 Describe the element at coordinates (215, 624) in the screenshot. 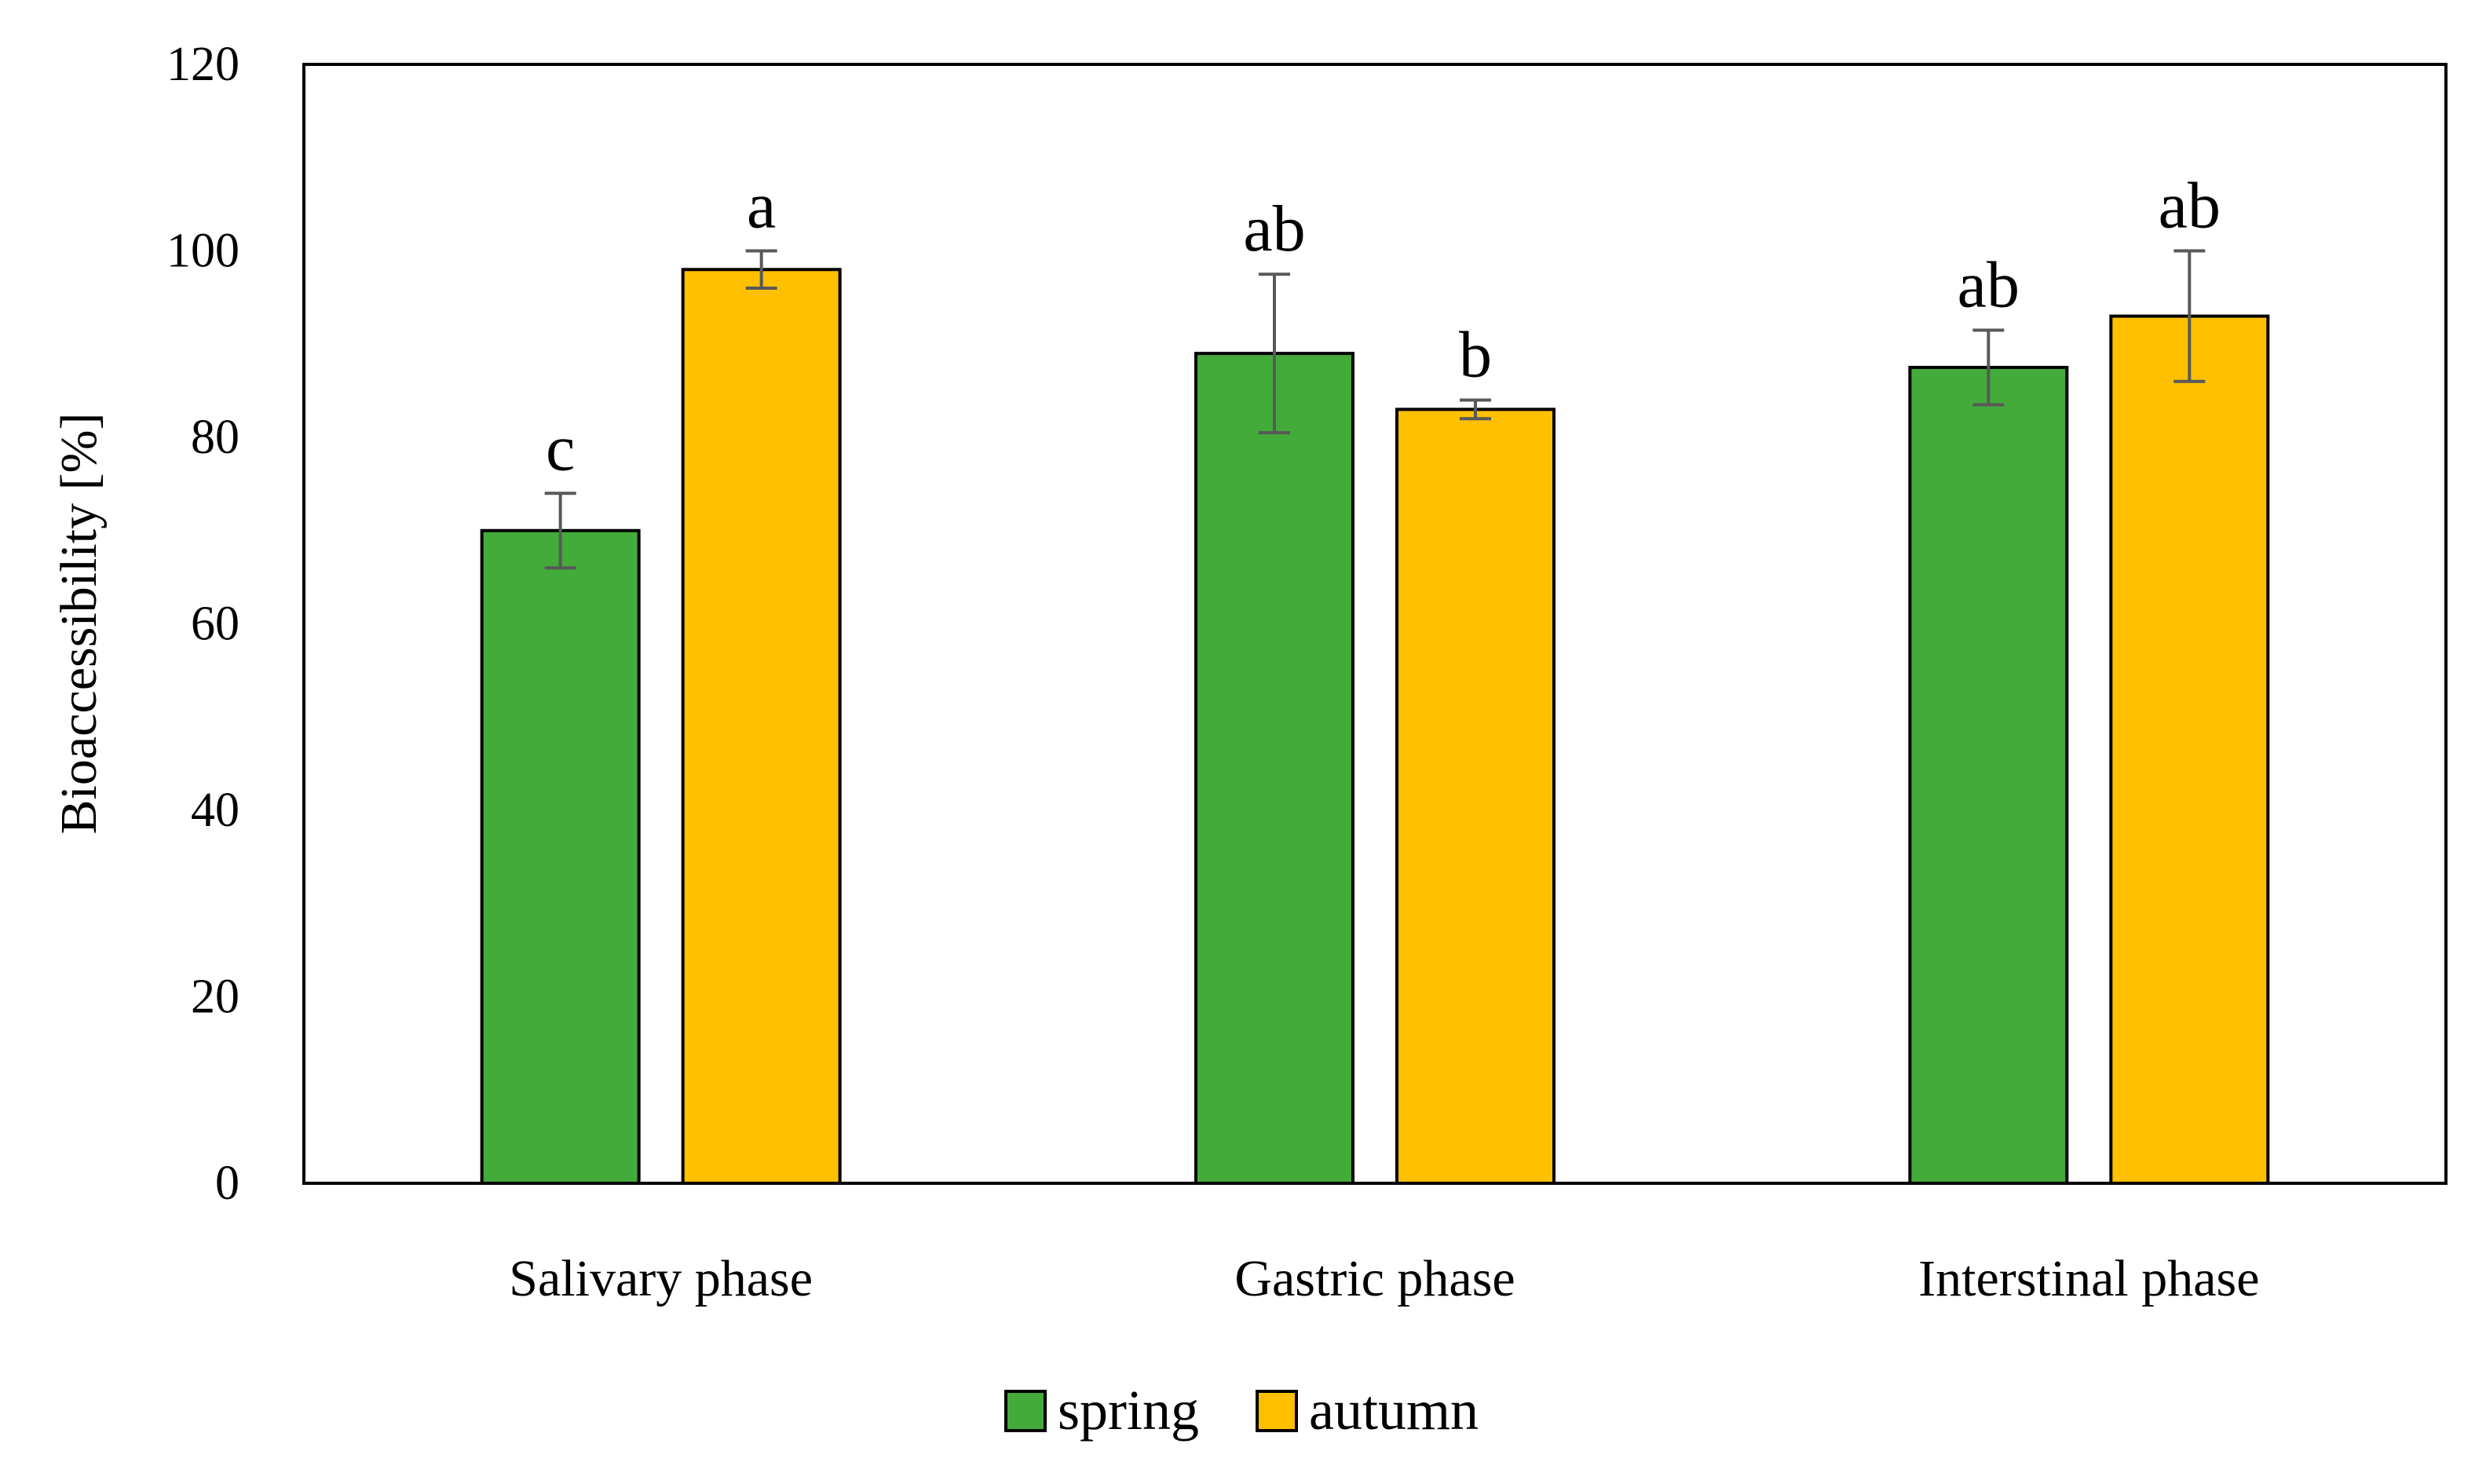

I see `y-tick-label: 60` at that location.